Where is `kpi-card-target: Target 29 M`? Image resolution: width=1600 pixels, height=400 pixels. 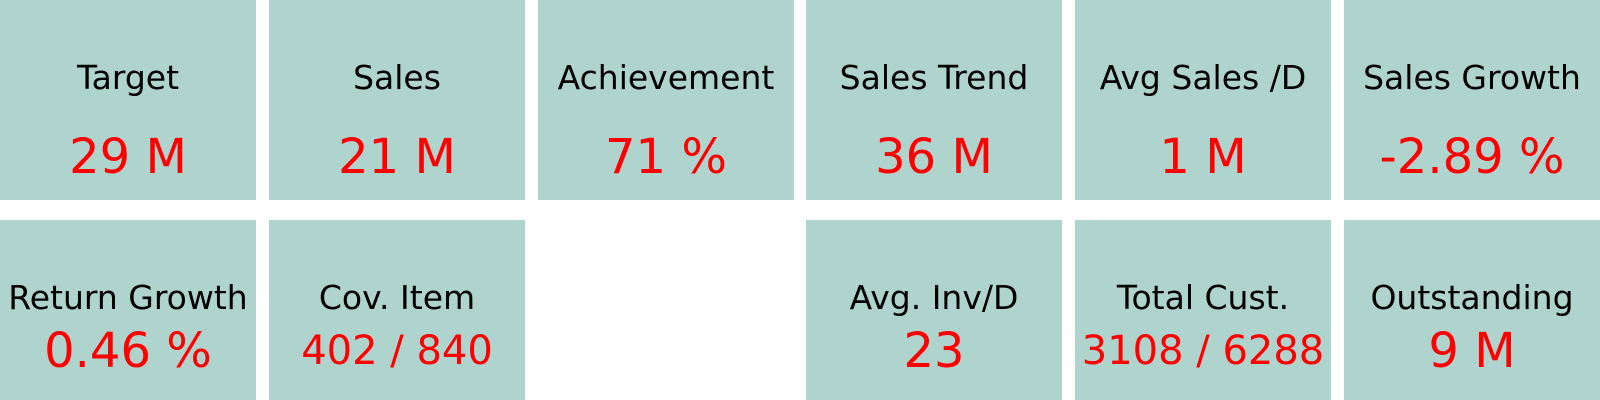
kpi-card-target: Target 29 M is located at coordinates (128, 100).